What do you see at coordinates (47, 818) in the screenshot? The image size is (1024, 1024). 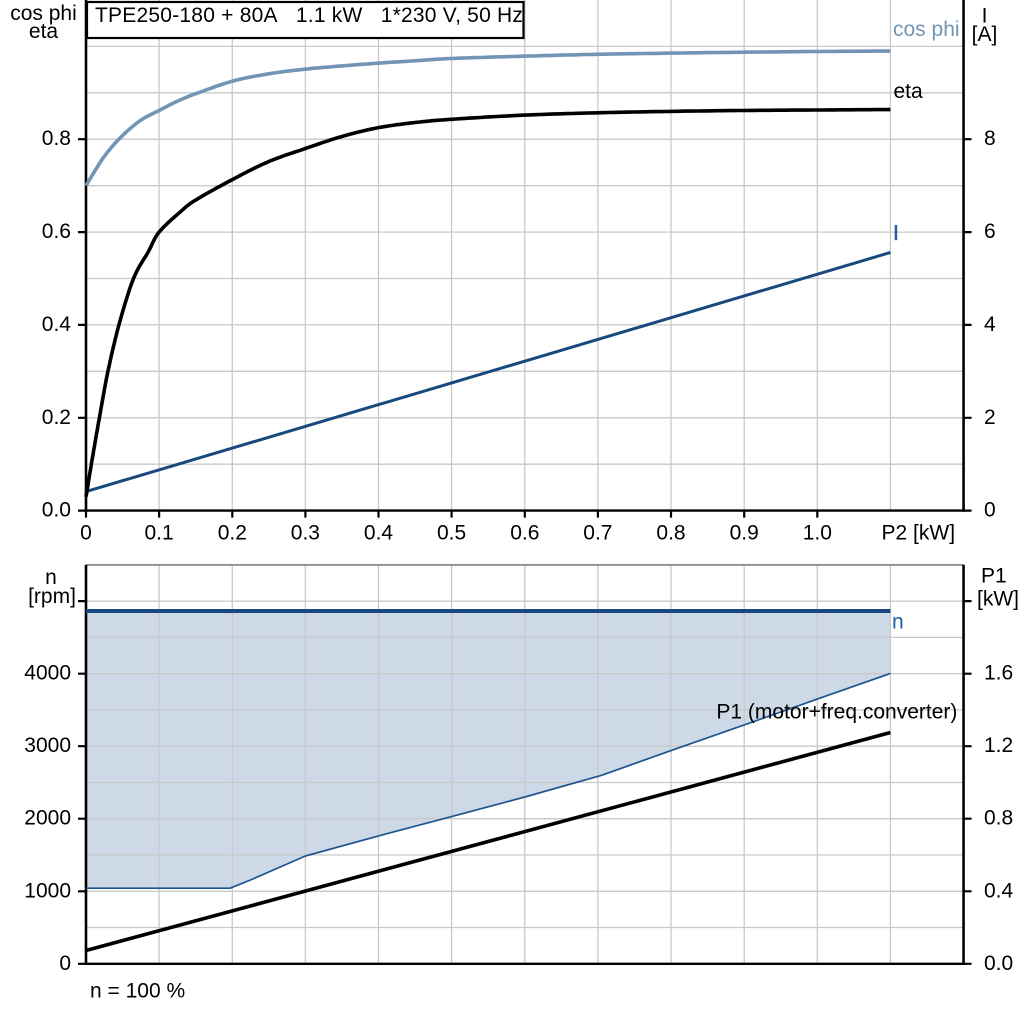 I see `svg-text: 2000` at bounding box center [47, 818].